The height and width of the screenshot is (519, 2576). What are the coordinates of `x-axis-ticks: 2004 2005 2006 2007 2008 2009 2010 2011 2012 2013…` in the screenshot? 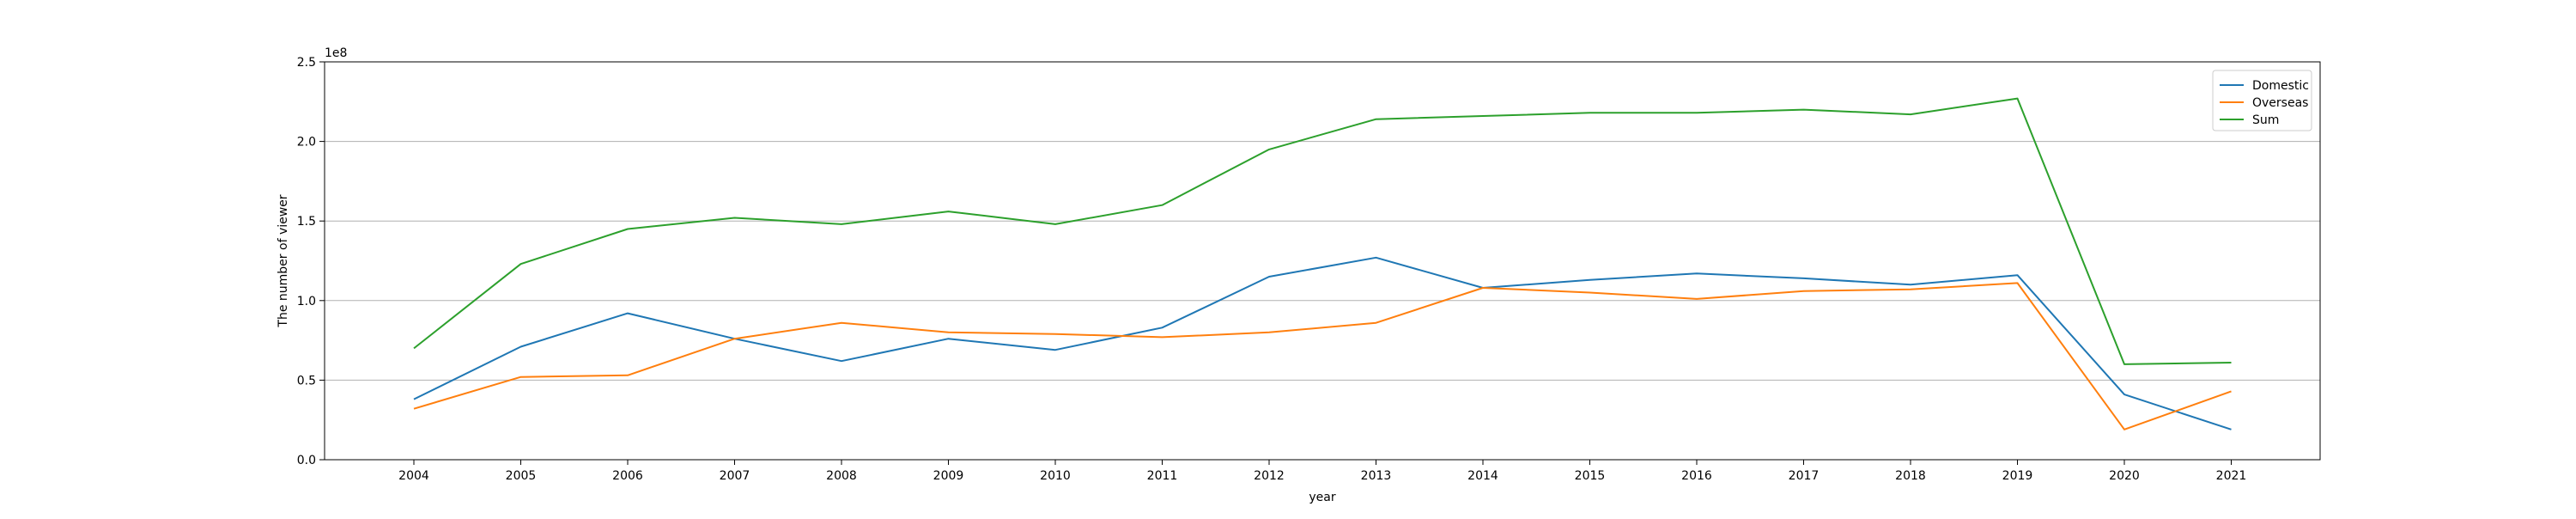 It's located at (1322, 471).